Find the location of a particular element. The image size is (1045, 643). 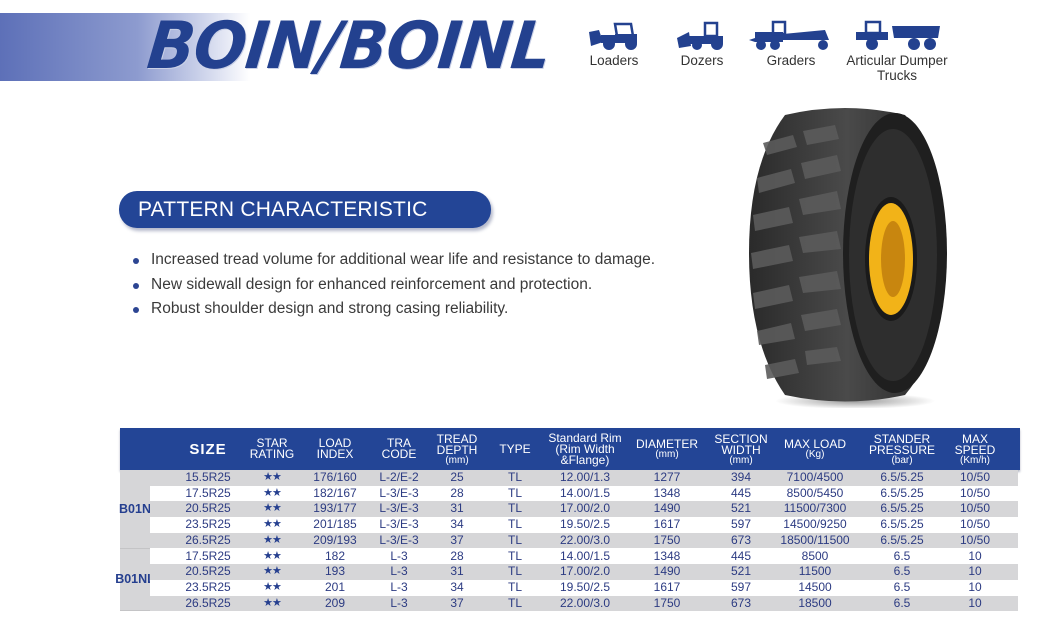

cell-max-load: 8500 is located at coordinates (815, 555).